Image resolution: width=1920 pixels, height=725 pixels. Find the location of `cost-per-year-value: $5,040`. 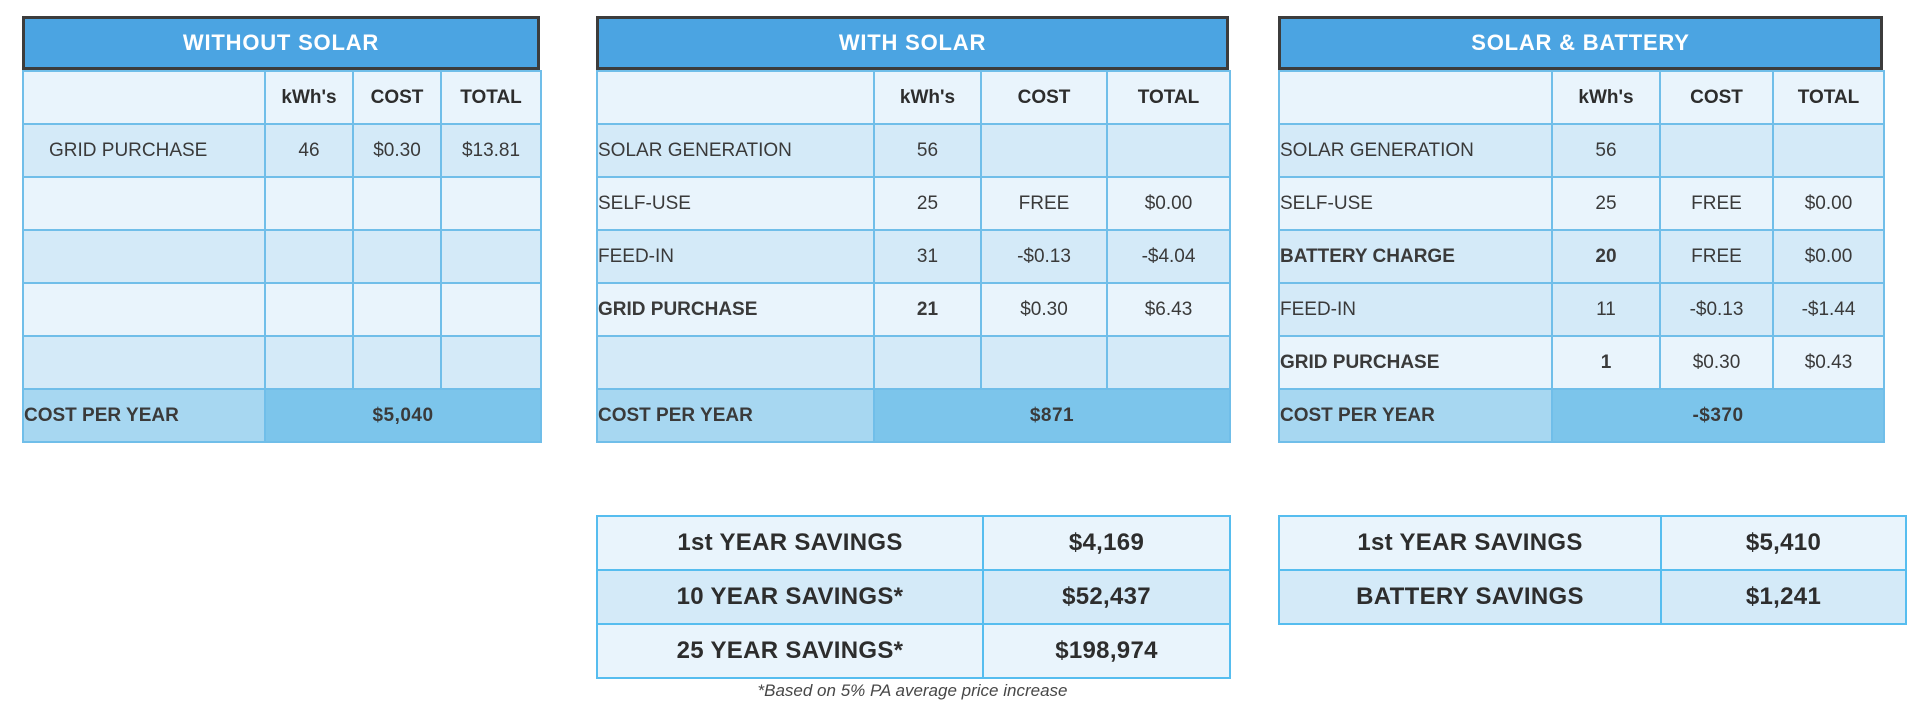

cost-per-year-value: $5,040 is located at coordinates (403, 415).